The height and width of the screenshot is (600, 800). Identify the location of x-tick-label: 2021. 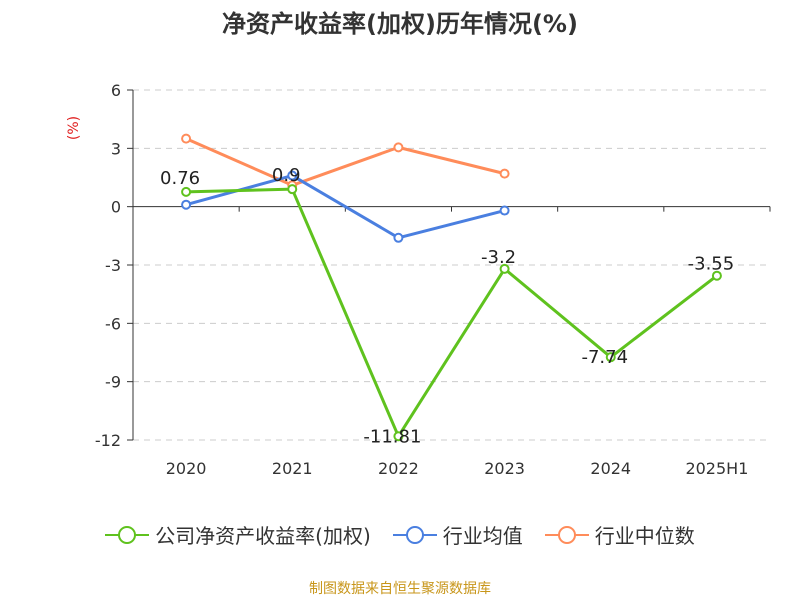
(292, 468).